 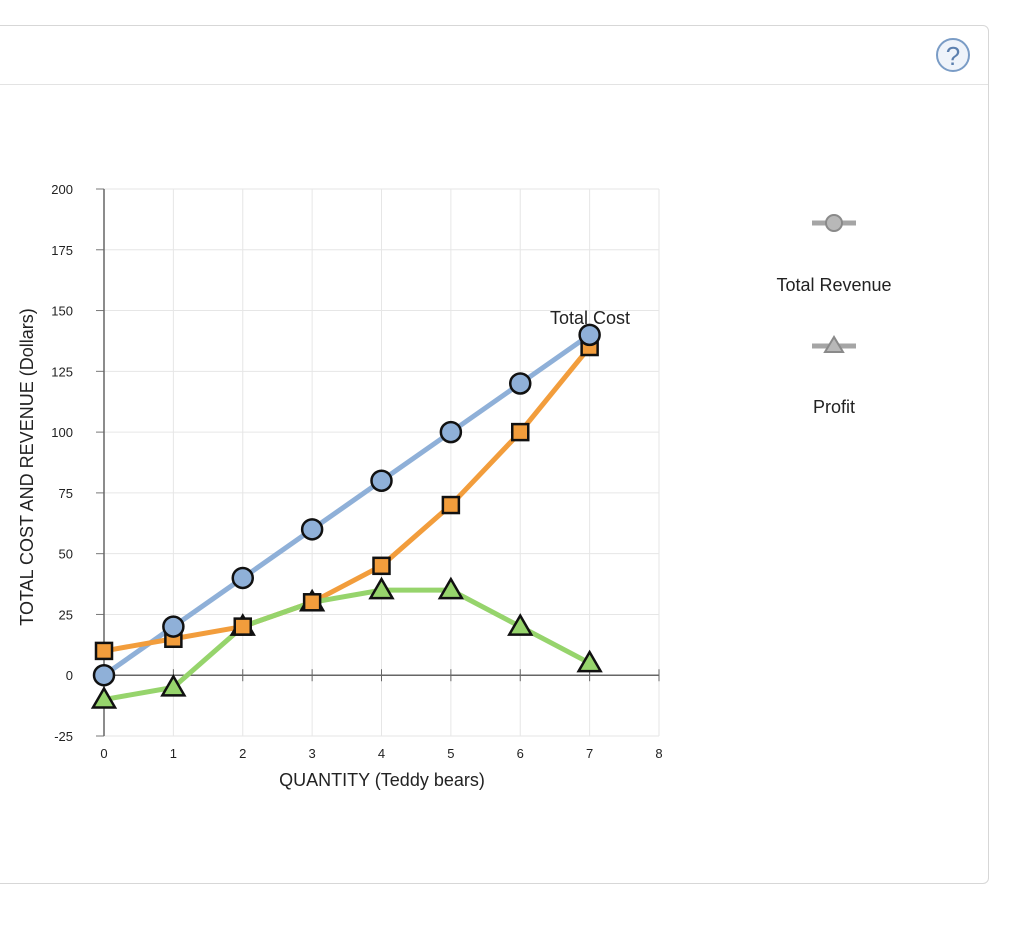 What do you see at coordinates (62, 432) in the screenshot?
I see `y-tick-label: 100` at bounding box center [62, 432].